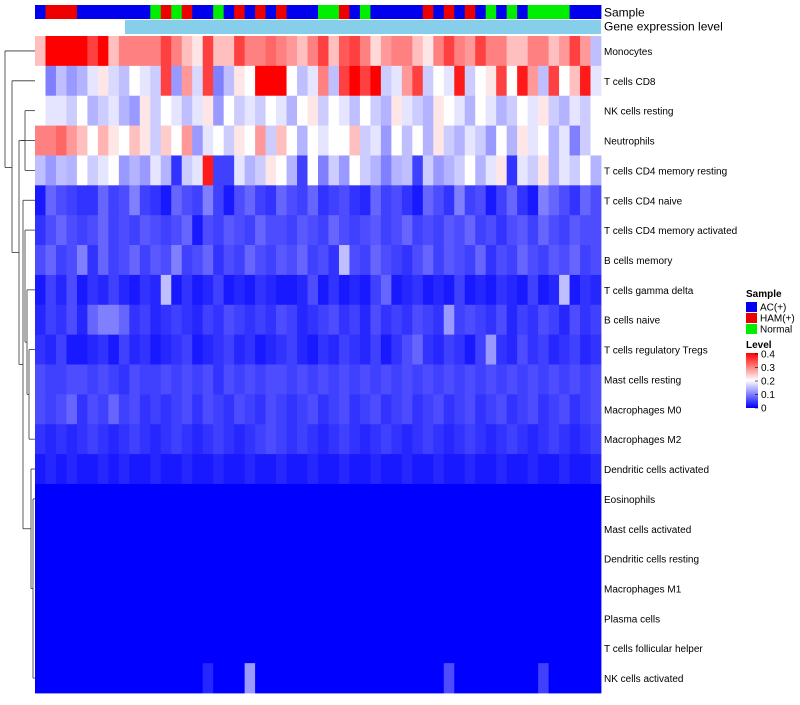 This screenshot has width=800, height=705. I want to click on legend-label-ac: AC(+), so click(773, 308).